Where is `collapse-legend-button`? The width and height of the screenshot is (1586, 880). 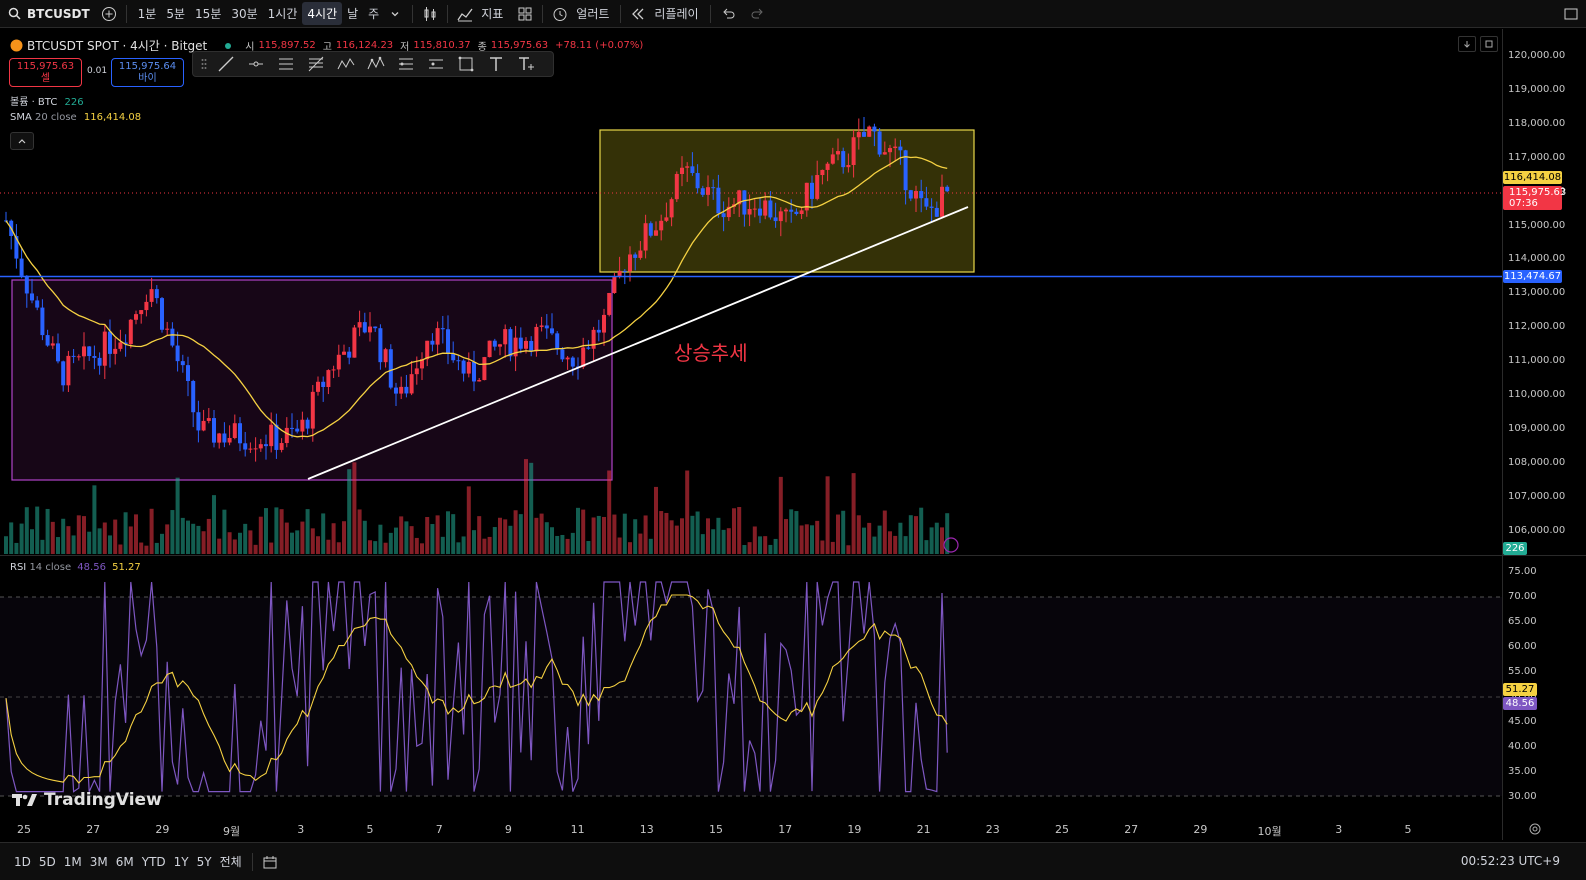
collapse-legend-button is located at coordinates (22, 141).